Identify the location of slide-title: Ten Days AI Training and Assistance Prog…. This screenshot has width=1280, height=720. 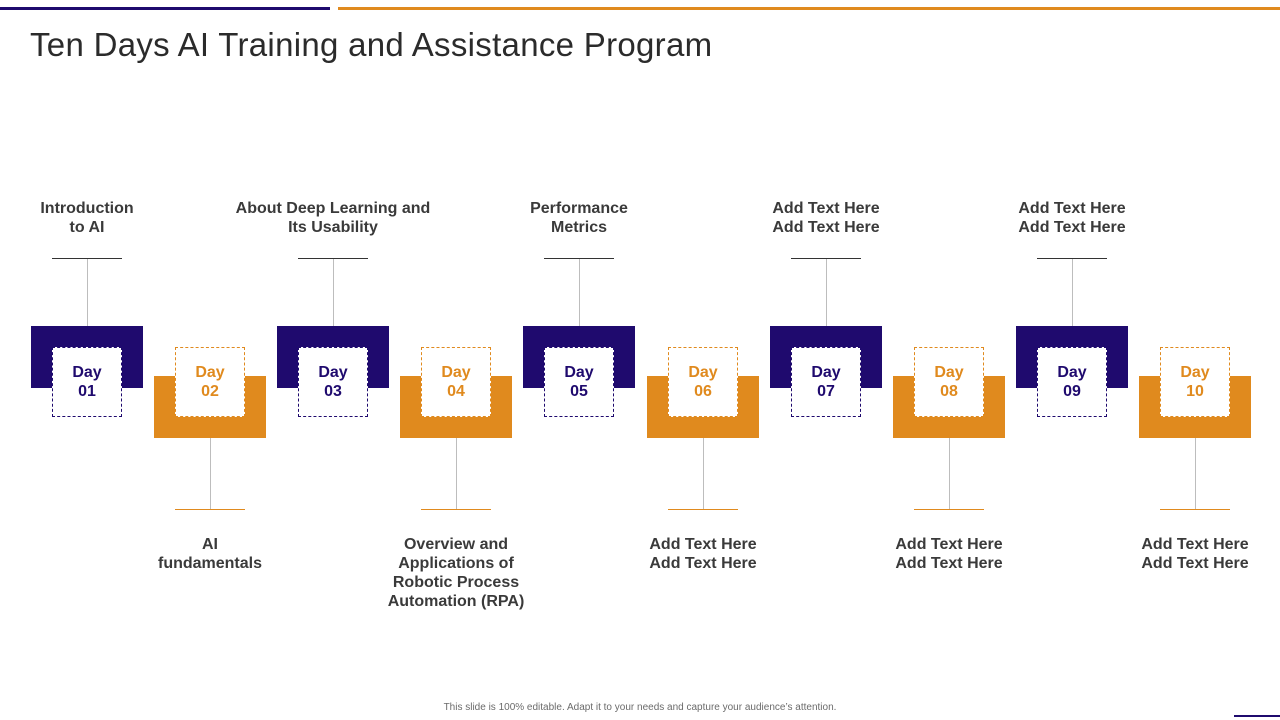
(371, 44).